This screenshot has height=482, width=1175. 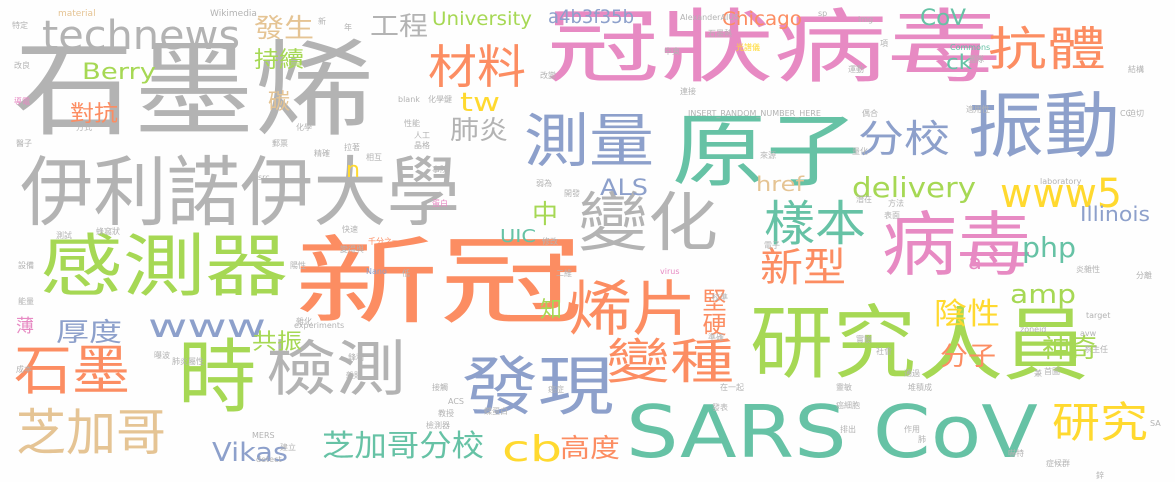 What do you see at coordinates (870, 113) in the screenshot?
I see `cloud-word: 偶合` at bounding box center [870, 113].